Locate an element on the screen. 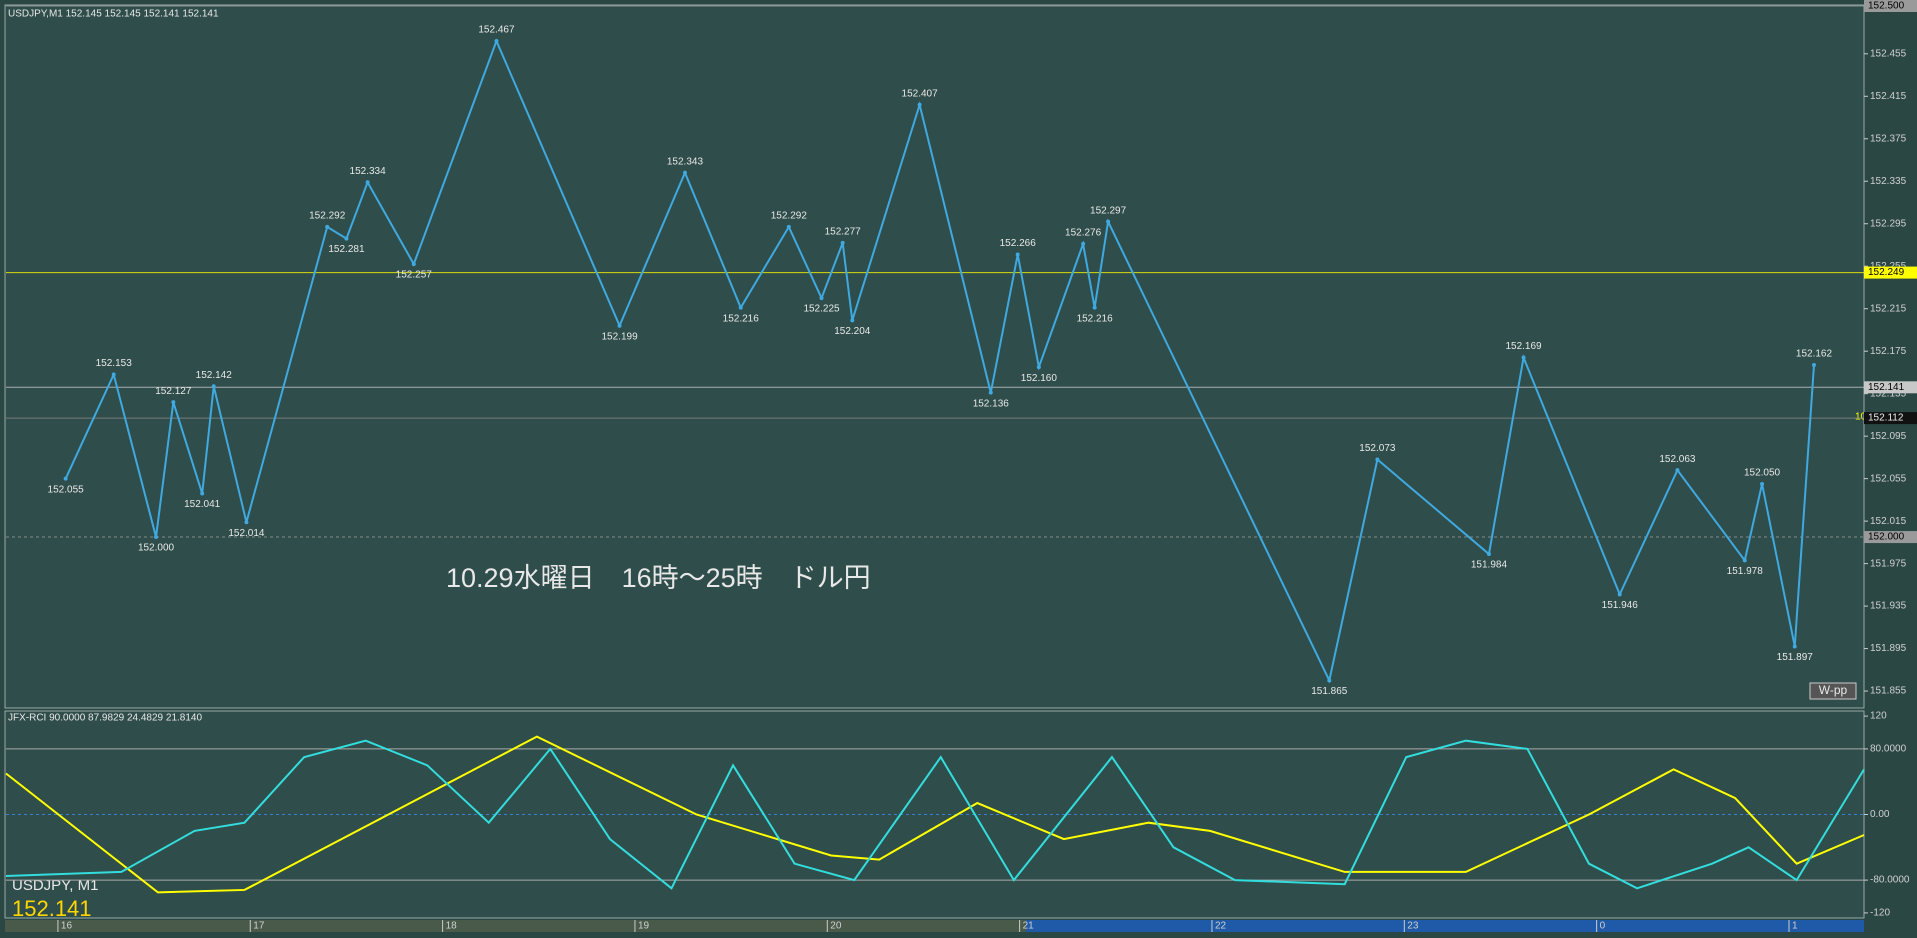 The height and width of the screenshot is (938, 1917). data-label: 152.000 is located at coordinates (156, 548).